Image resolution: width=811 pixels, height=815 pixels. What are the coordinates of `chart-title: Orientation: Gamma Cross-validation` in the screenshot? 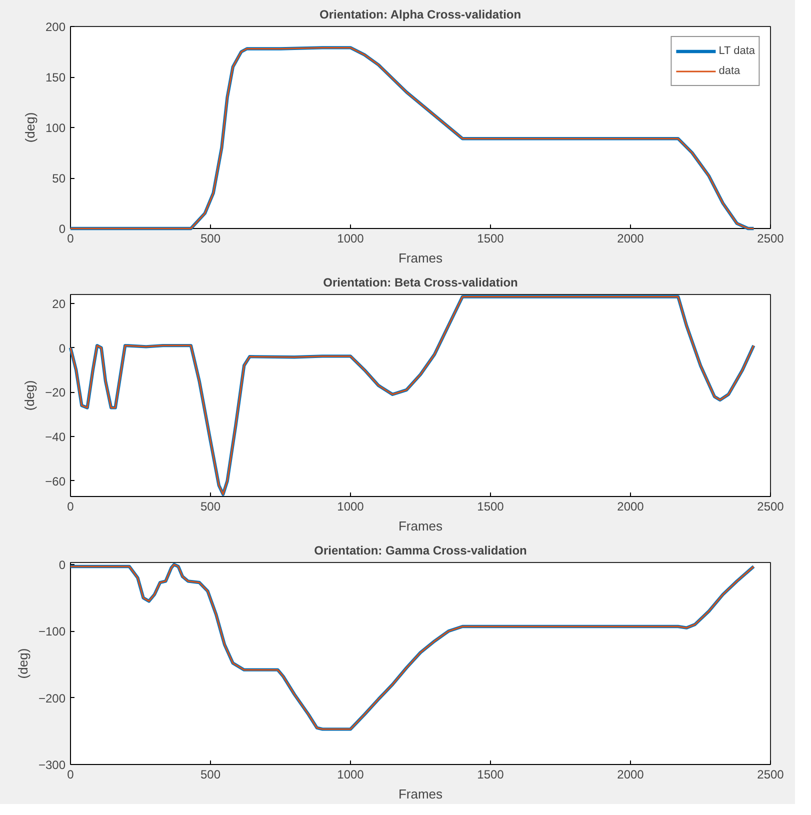 It's located at (420, 551).